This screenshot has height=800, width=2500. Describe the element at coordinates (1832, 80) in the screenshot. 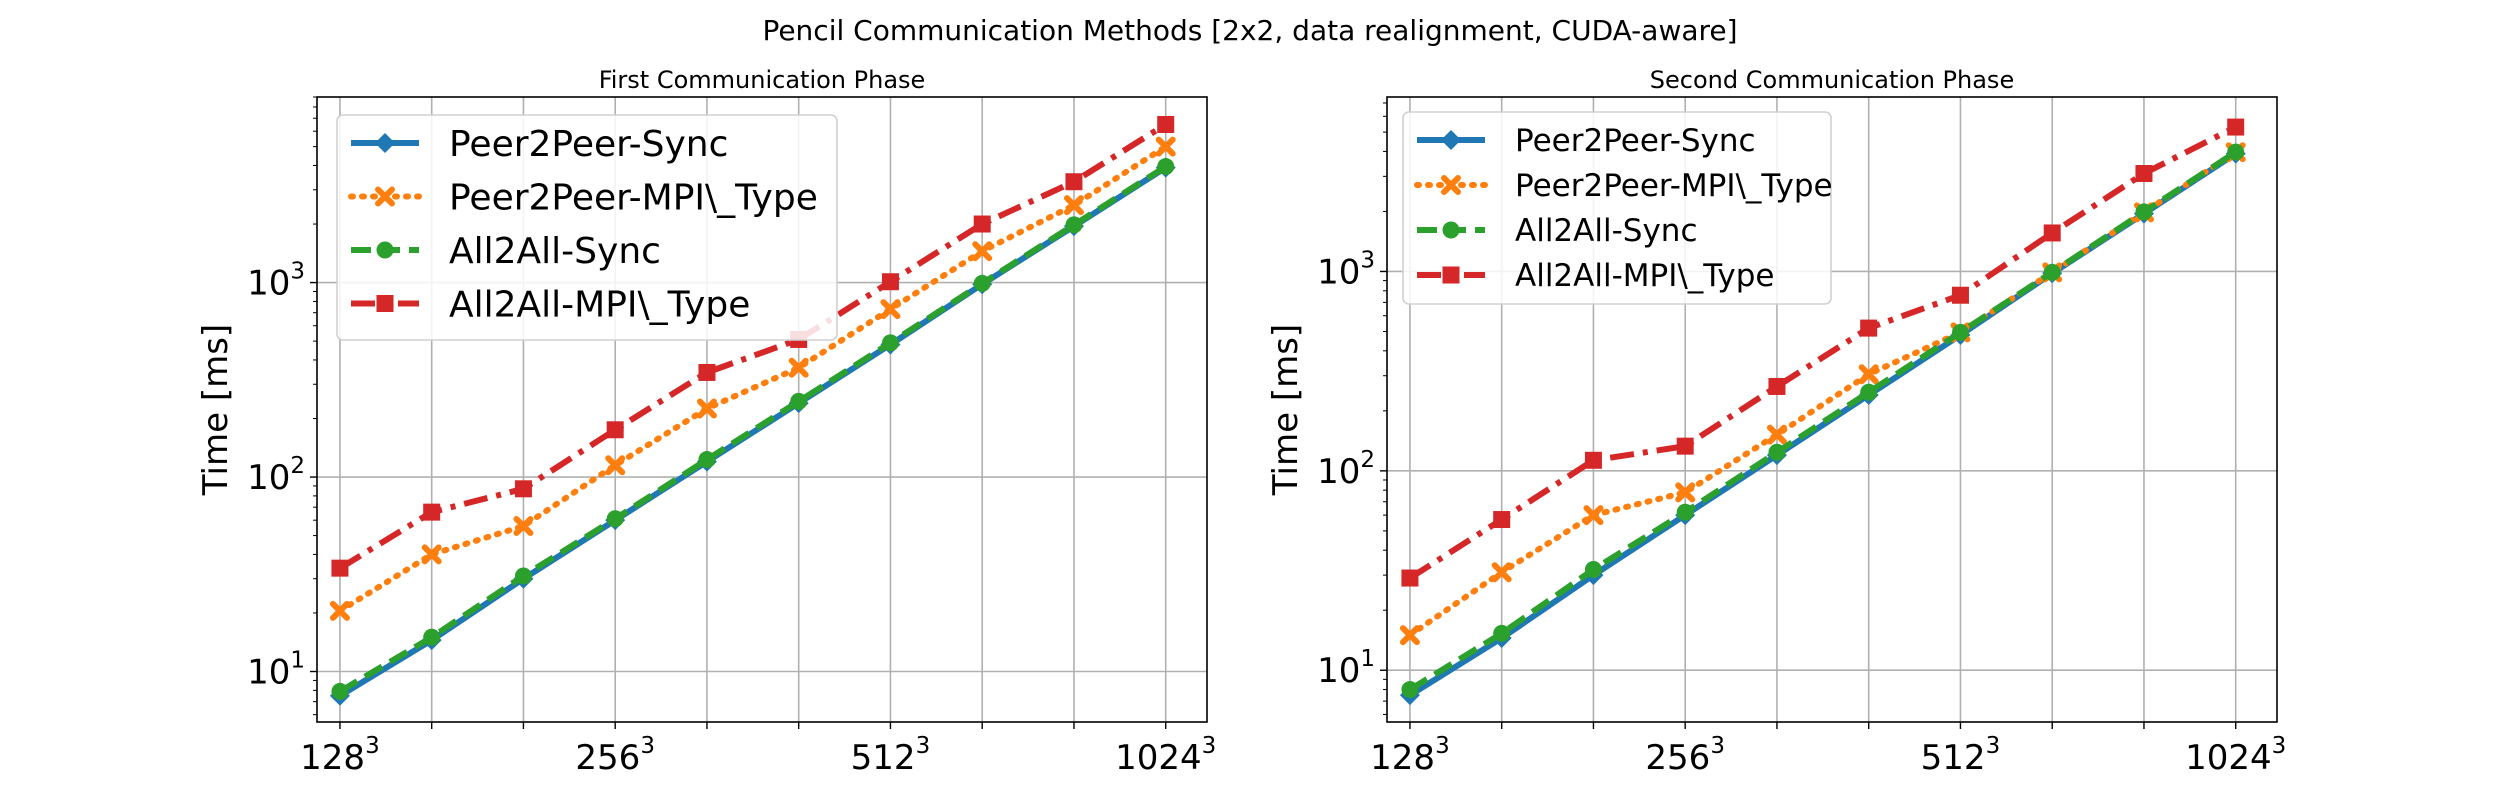

I see `chart-subtitle: Second Communication Phase` at that location.